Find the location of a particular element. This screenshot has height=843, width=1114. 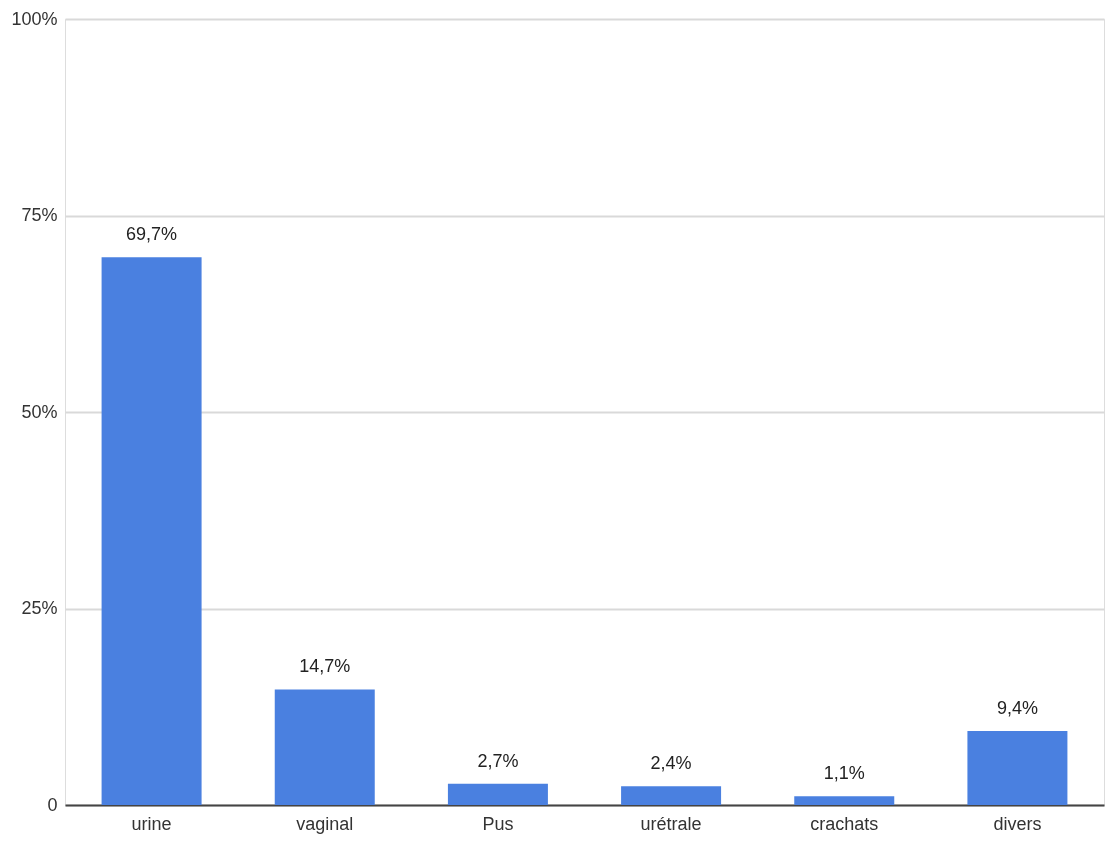

x-tick-label: divers is located at coordinates (1017, 823).